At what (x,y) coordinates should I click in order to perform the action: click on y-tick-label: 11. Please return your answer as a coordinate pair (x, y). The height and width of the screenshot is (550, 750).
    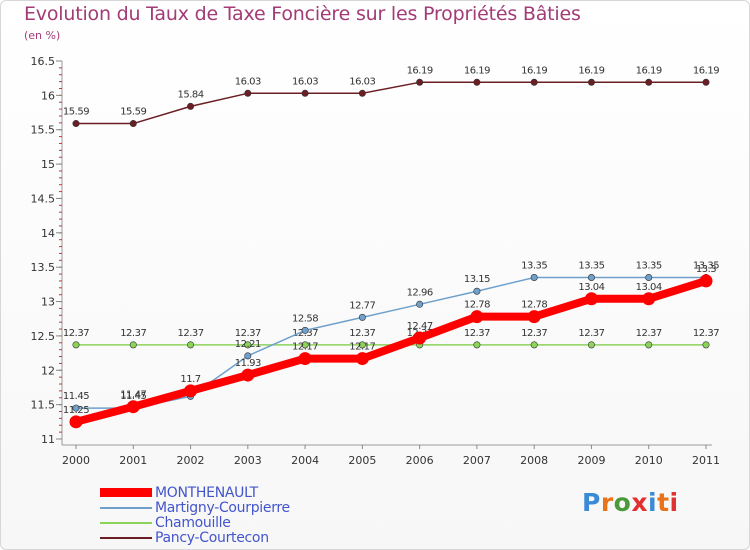
    Looking at the image, I should click on (48, 439).